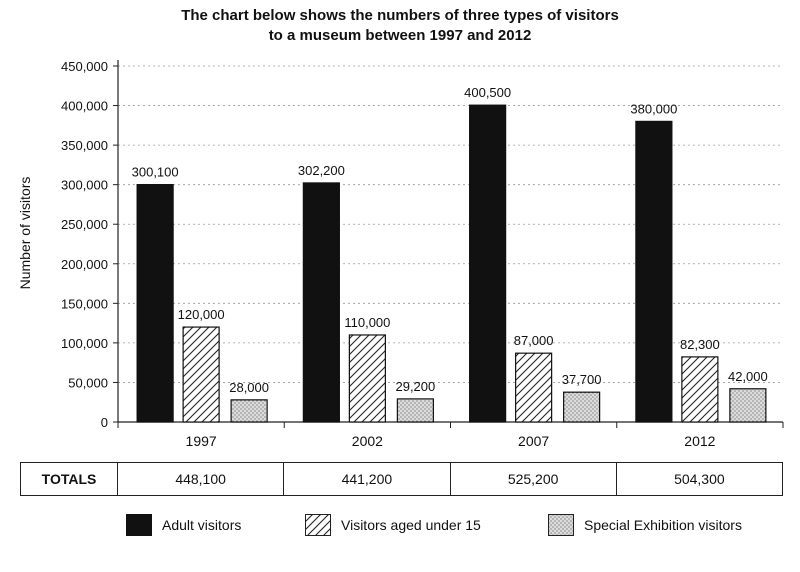  I want to click on data-label: 380,000, so click(653, 108).